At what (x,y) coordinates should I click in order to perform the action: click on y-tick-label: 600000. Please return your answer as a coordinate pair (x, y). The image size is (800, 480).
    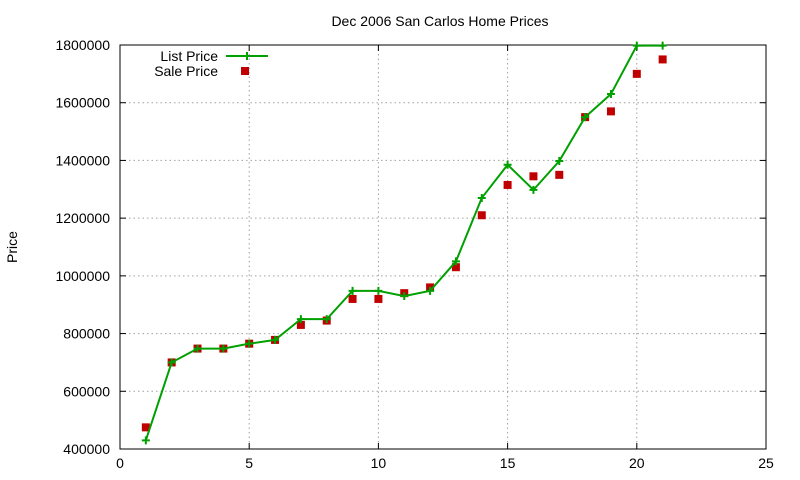
    Looking at the image, I should click on (86, 391).